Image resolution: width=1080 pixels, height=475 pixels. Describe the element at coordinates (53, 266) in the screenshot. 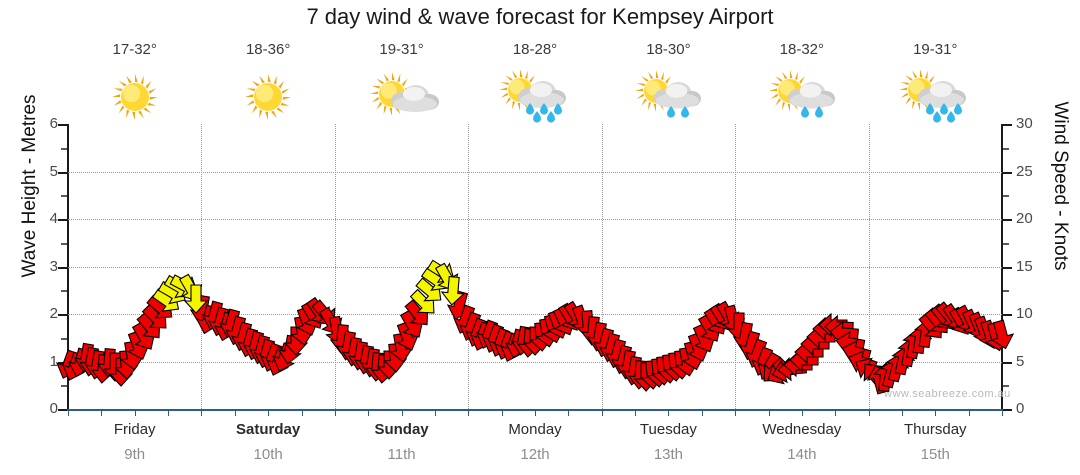

I see `left-tick-label: 3` at that location.